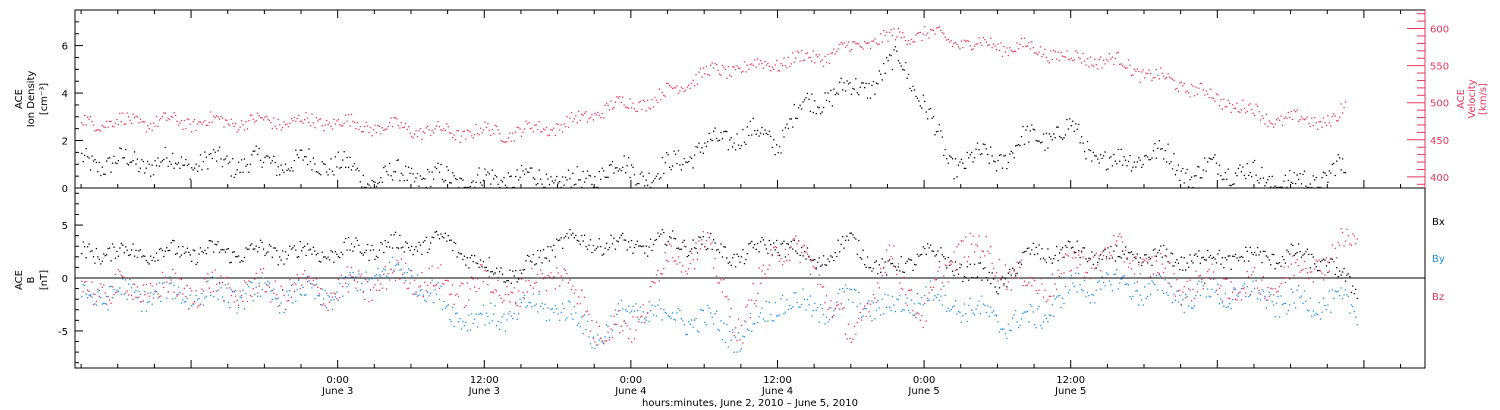 The width and height of the screenshot is (1500, 410). What do you see at coordinates (19, 99) in the screenshot?
I see `top-left-ylabel-line1: ACE` at bounding box center [19, 99].